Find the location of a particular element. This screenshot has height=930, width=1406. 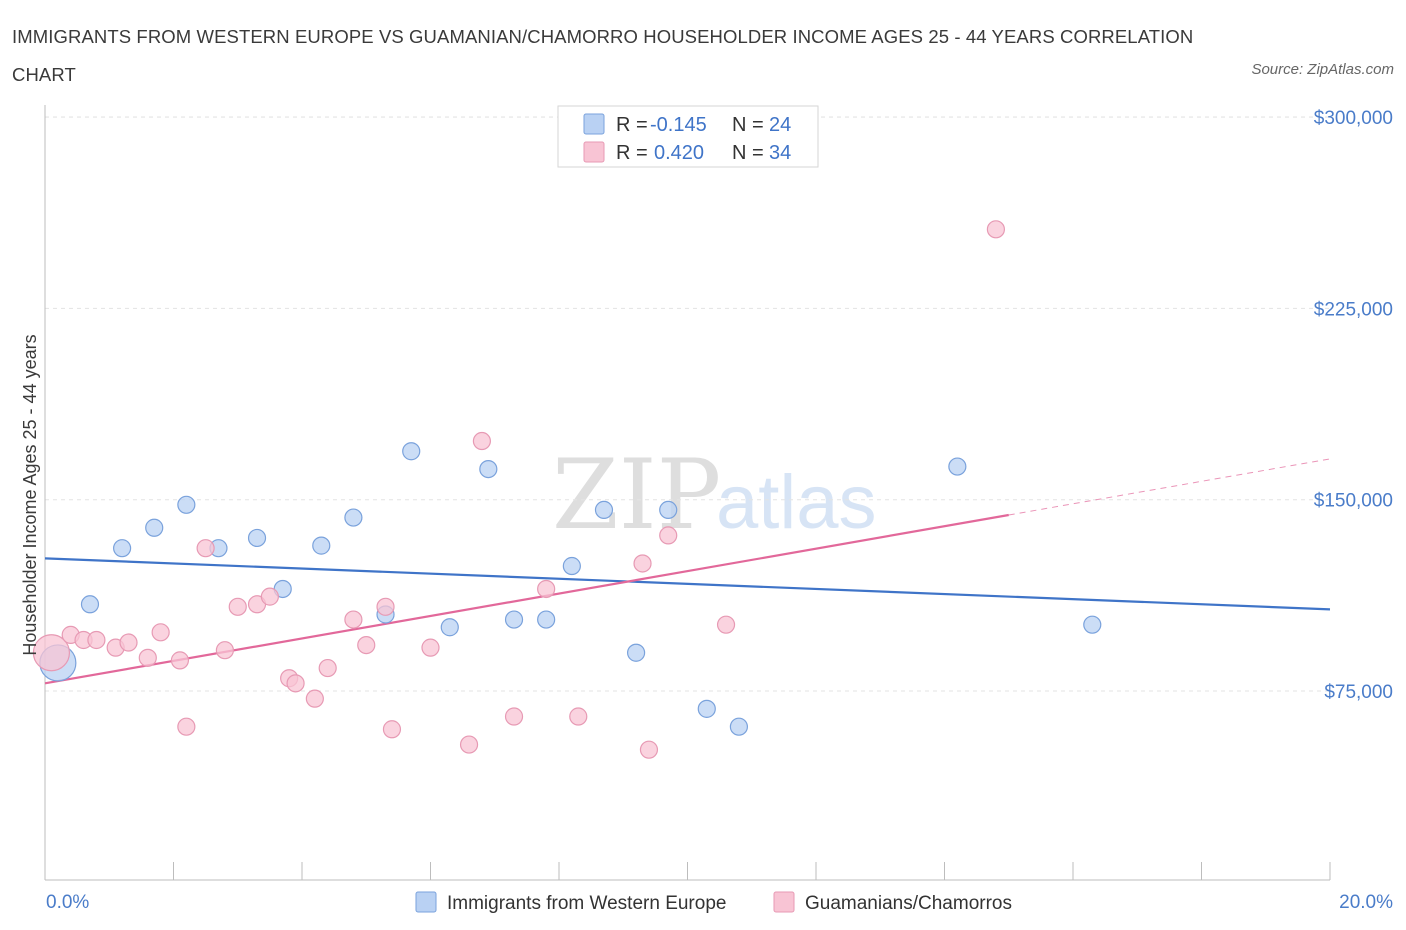

legend-swatch-pink is located at coordinates (594, 152).